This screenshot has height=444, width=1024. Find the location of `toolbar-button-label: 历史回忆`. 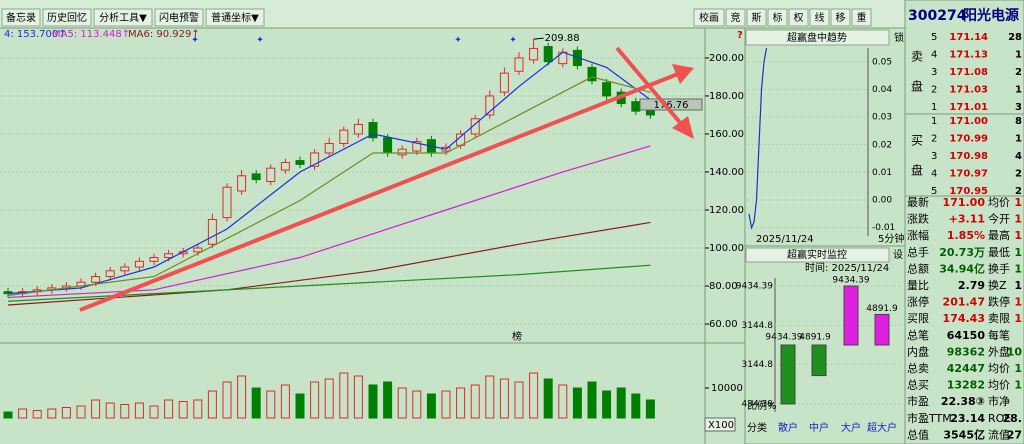

toolbar-button-label: 历史回忆 is located at coordinates (67, 17).